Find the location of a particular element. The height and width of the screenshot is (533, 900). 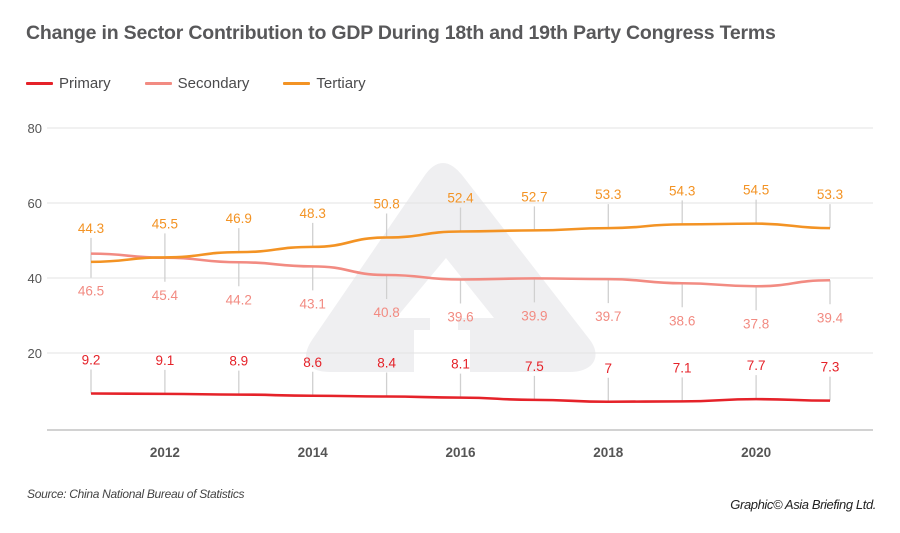

data-label-tertiary: 52.4 is located at coordinates (460, 198).